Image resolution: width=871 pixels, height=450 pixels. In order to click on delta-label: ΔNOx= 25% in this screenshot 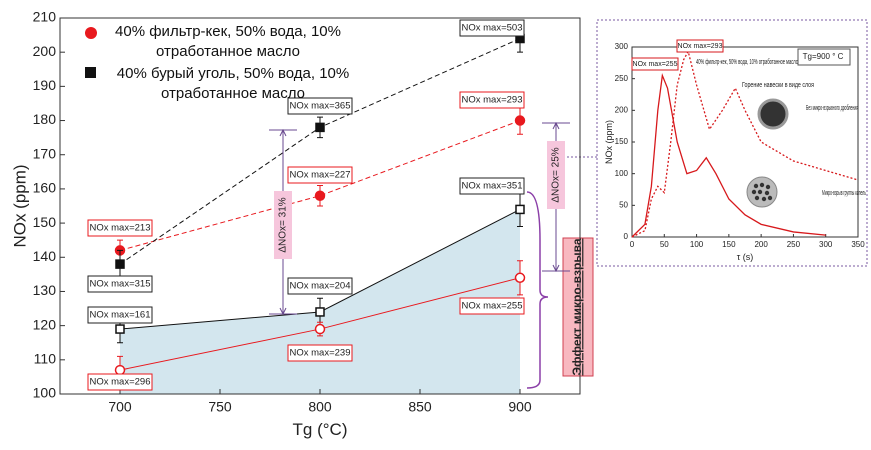, I will do `click(556, 174)`.